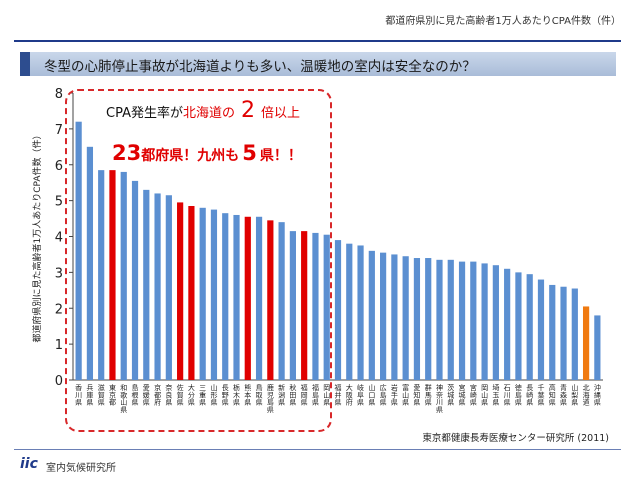 This screenshot has height=485, width=635. Describe the element at coordinates (157, 395) in the screenshot. I see `x-tick-label: 京都府` at that location.